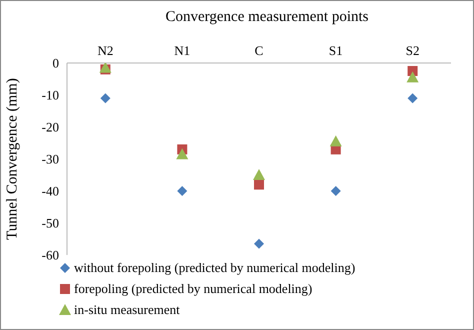 This screenshot has width=474, height=330. I want to click on x-tick-label: N1, so click(182, 50).